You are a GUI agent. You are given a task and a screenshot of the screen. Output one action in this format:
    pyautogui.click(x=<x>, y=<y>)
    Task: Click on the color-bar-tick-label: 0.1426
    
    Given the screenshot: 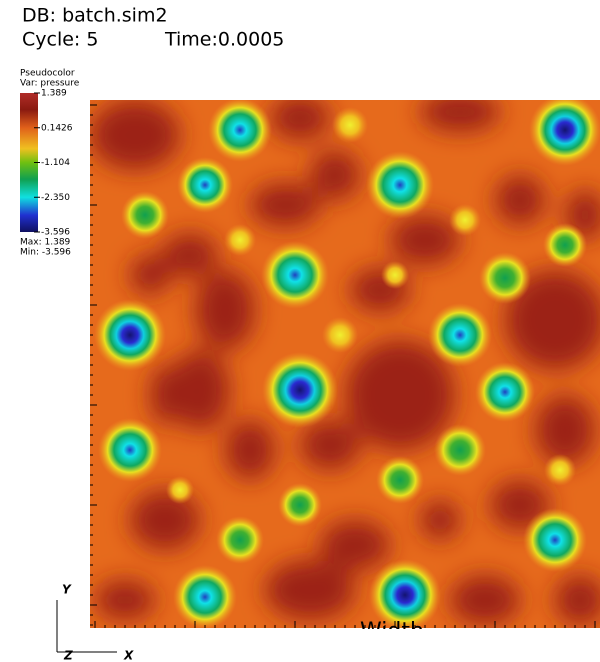 What is the action you would take?
    pyautogui.click(x=57, y=128)
    